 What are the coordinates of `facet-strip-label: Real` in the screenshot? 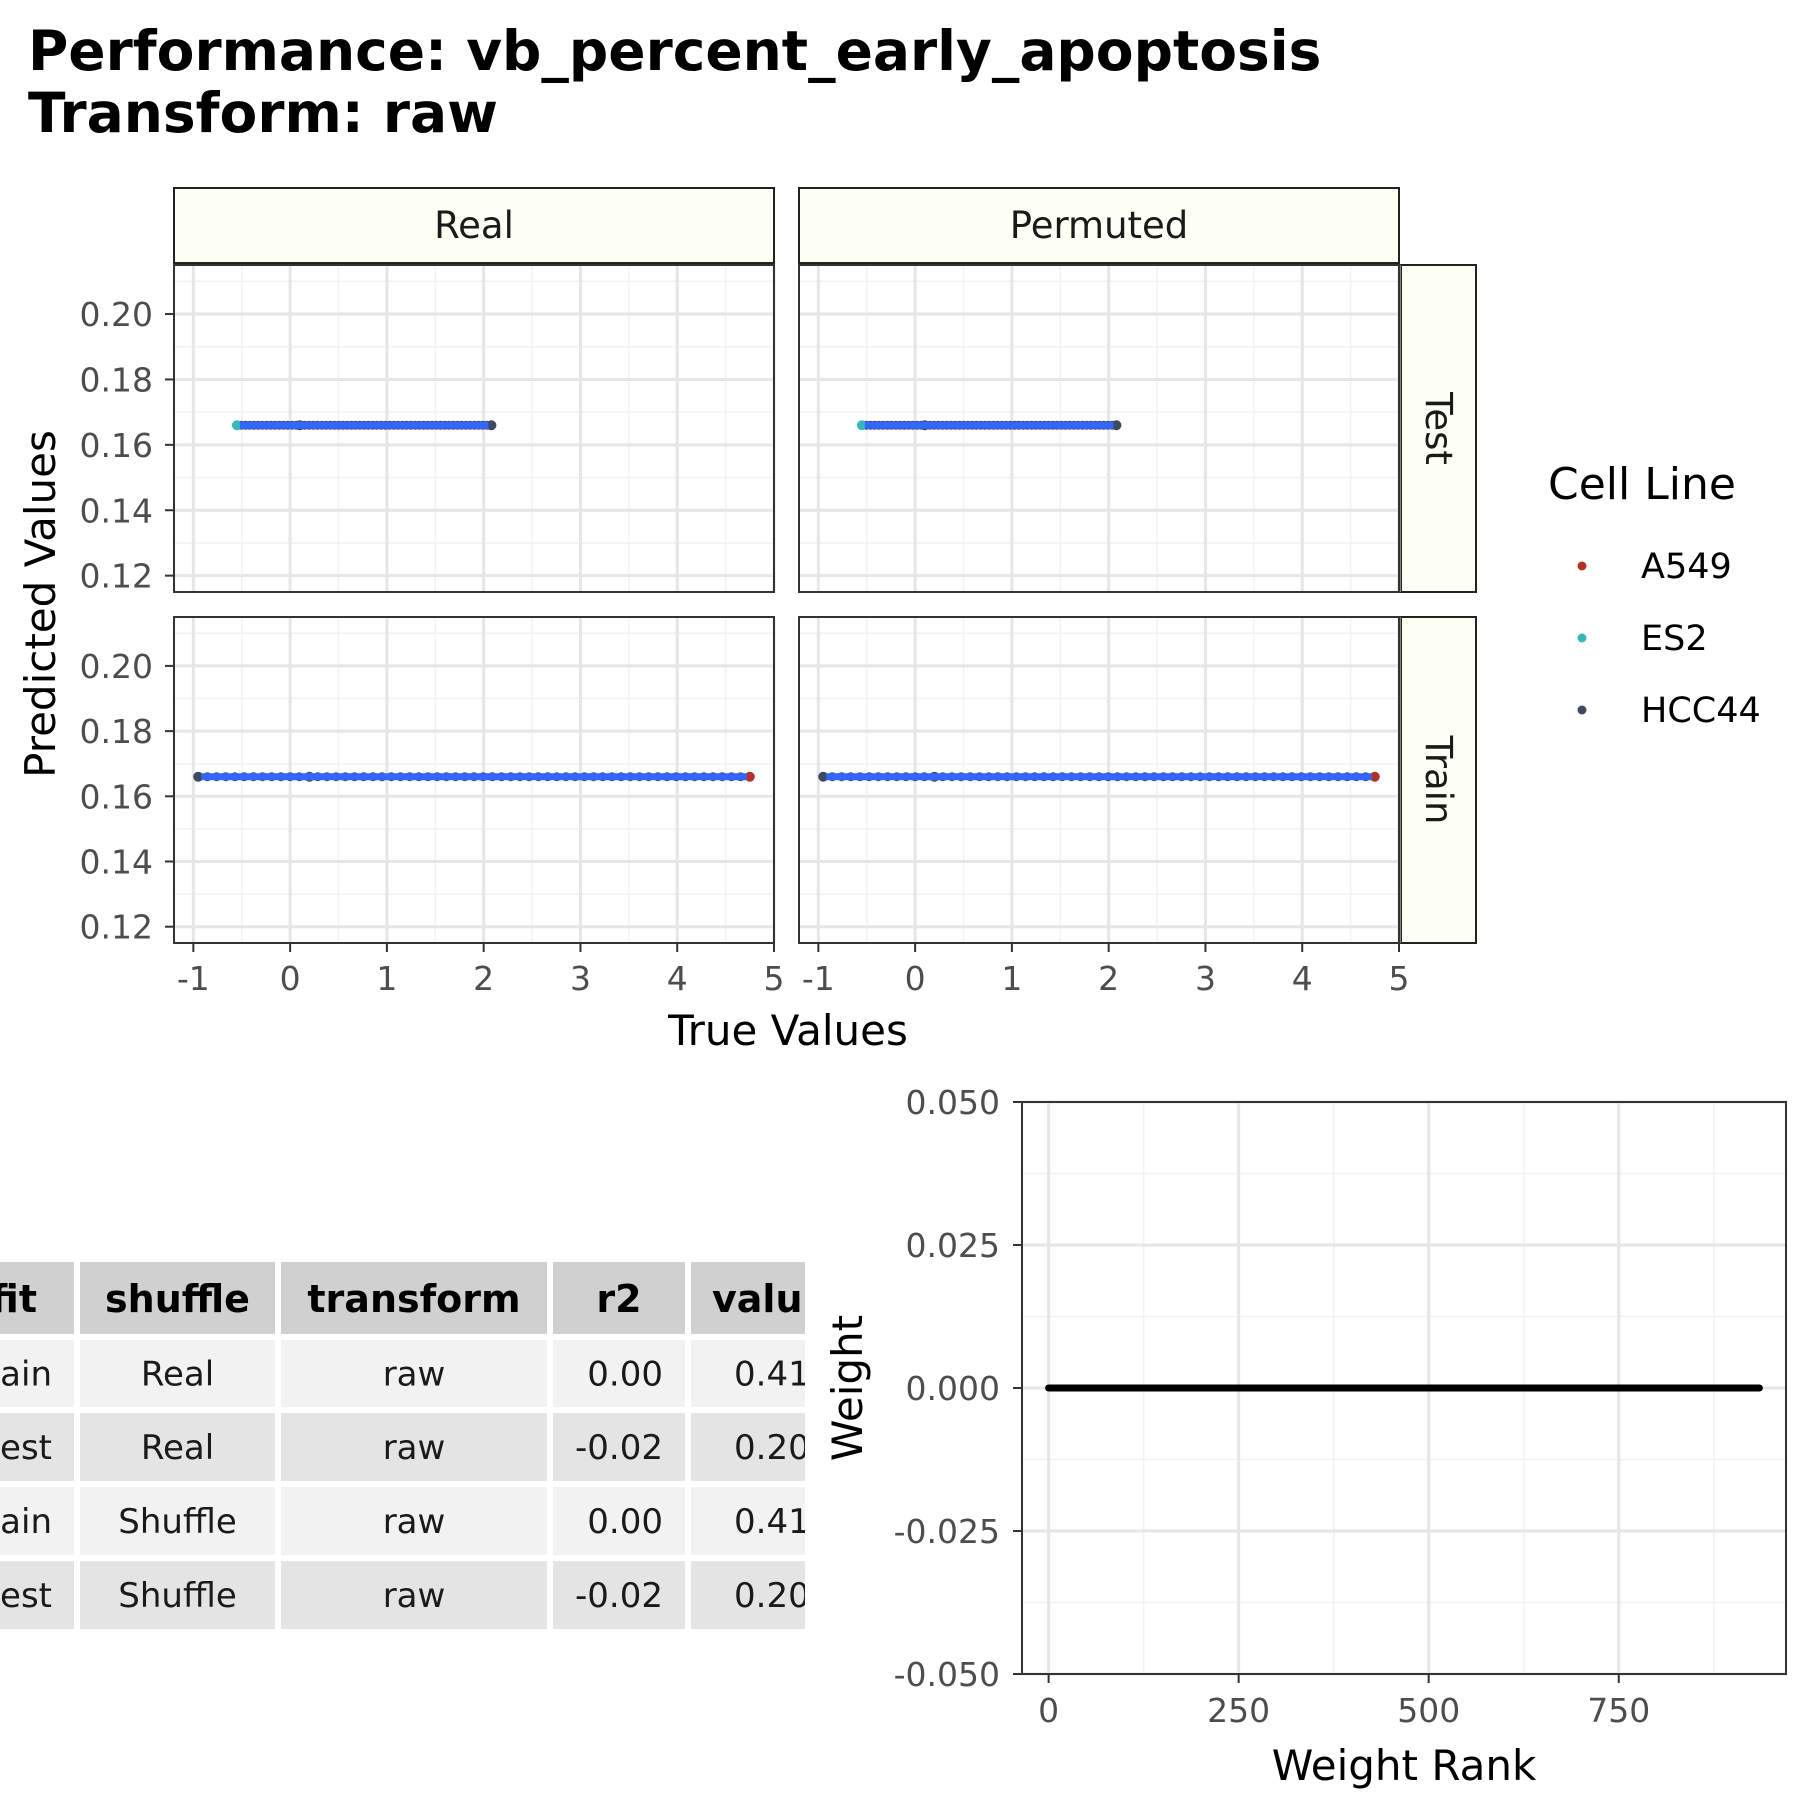 It's located at (474, 225).